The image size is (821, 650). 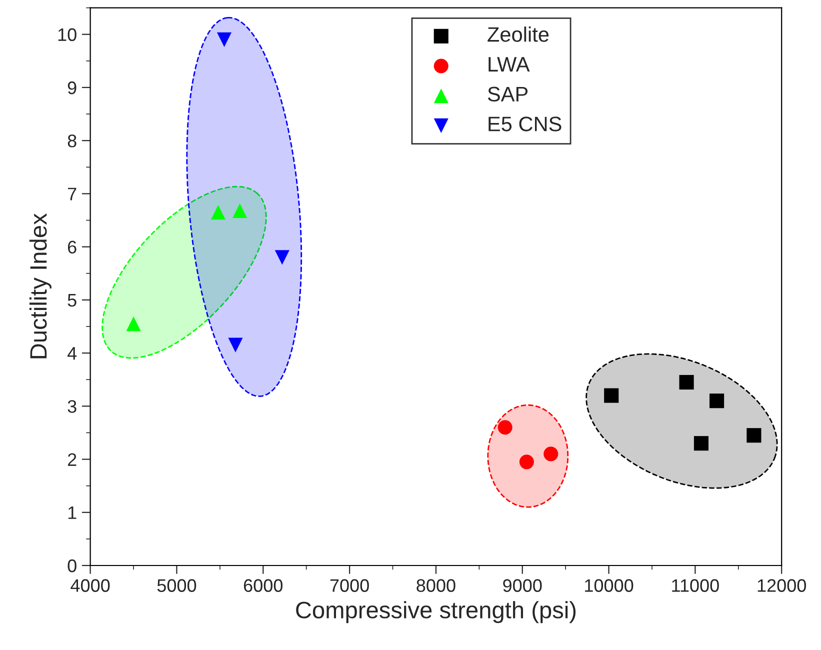 I want to click on y-tick-label: 8, so click(x=72, y=141).